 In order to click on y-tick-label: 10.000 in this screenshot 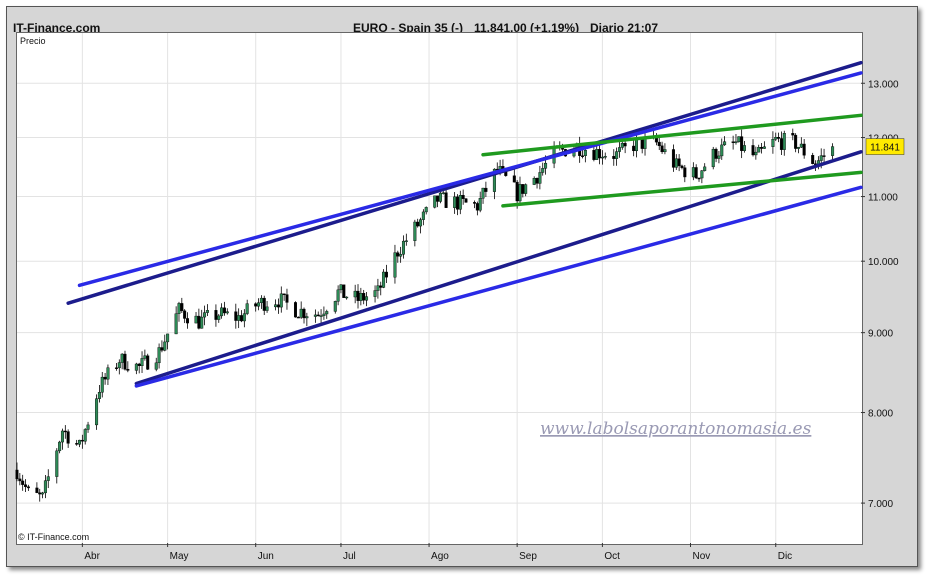, I will do `click(883, 262)`.